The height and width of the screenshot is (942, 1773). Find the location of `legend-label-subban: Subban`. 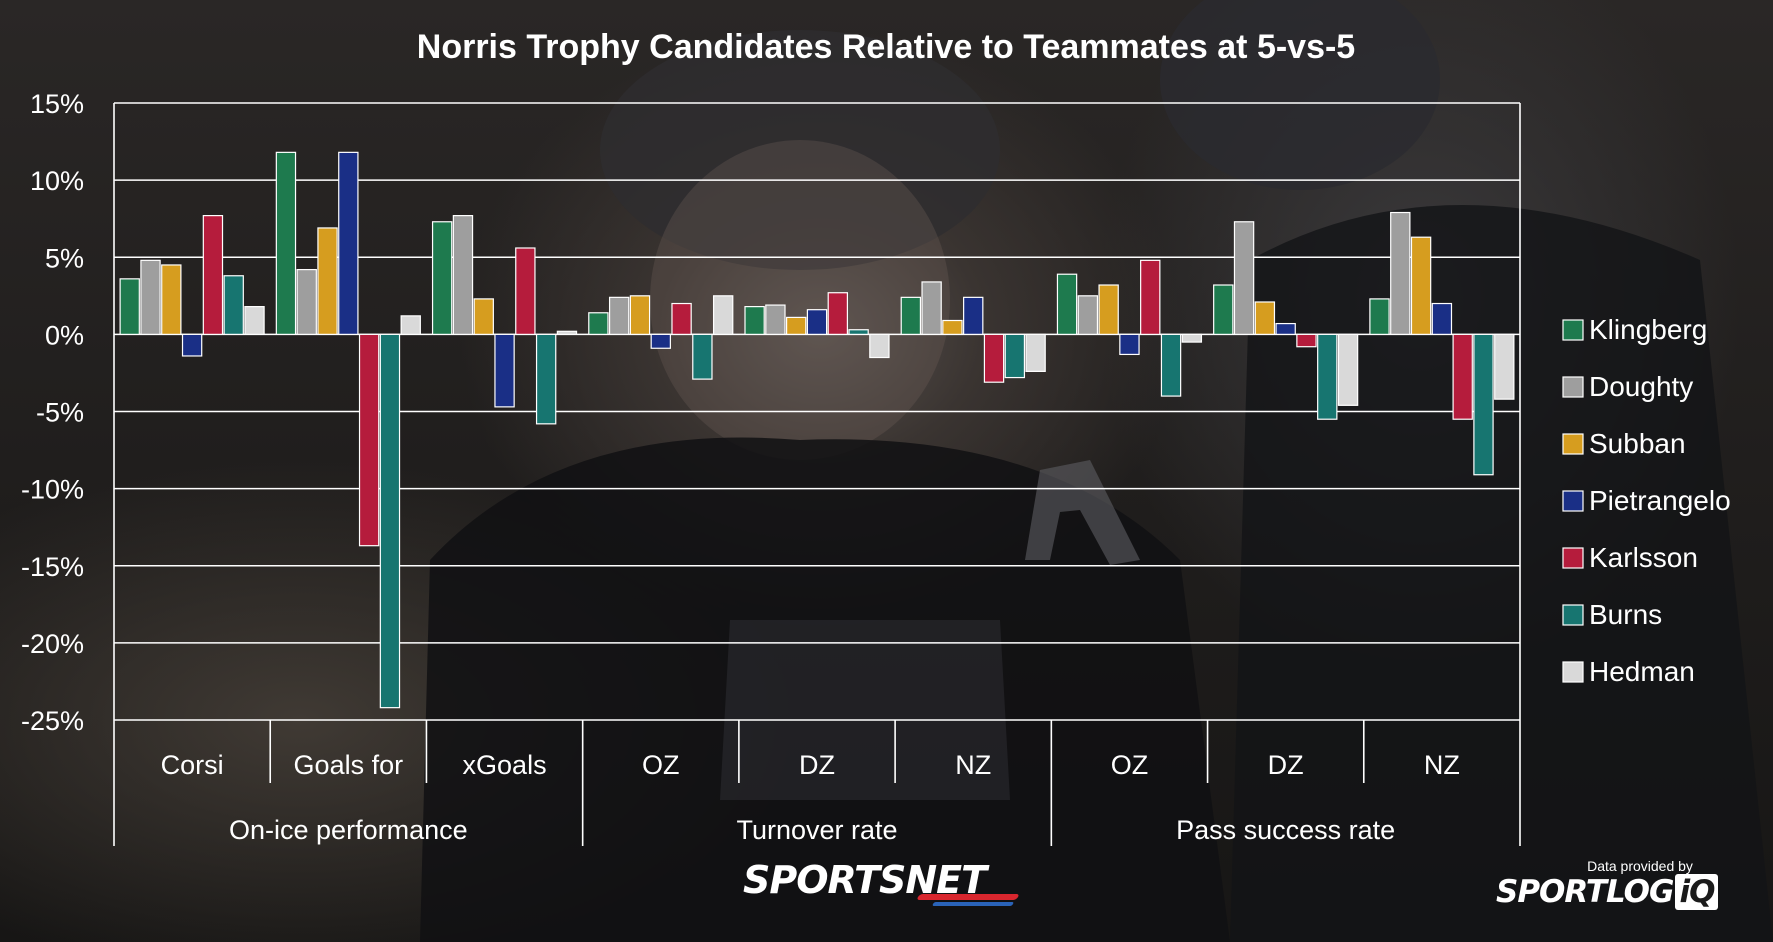

legend-label-subban: Subban is located at coordinates (1637, 443).